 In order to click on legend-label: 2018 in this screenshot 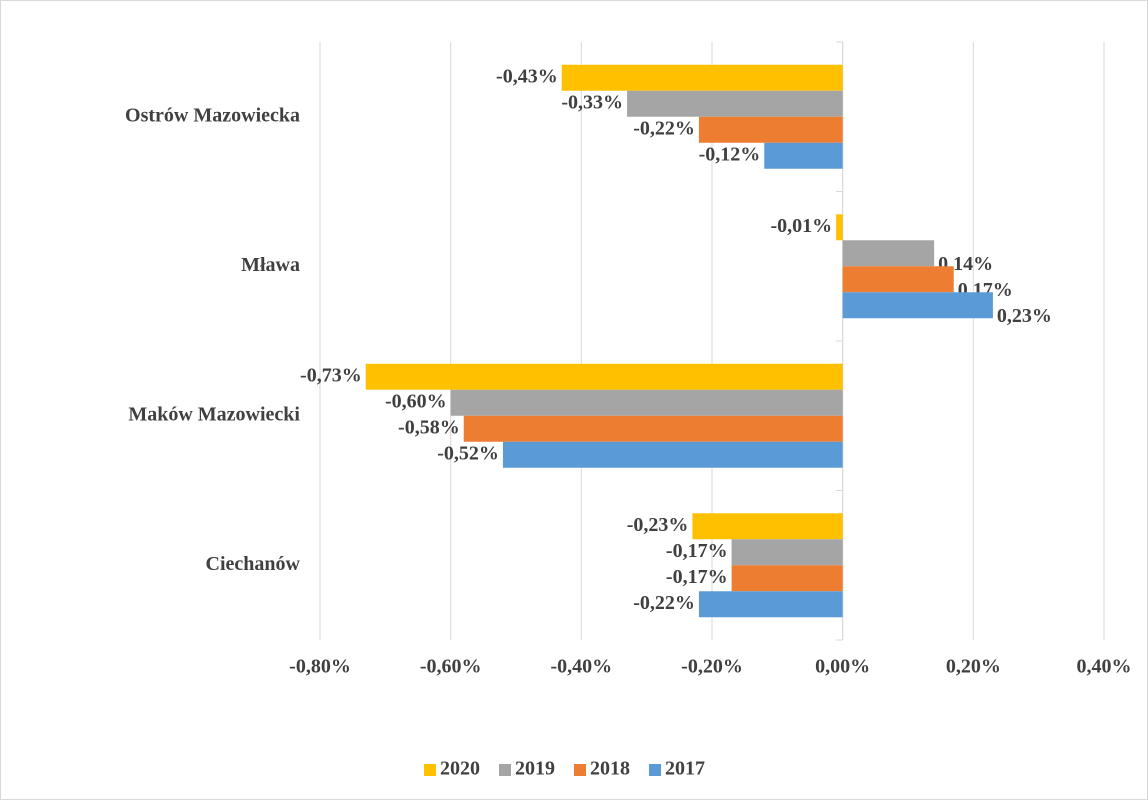, I will do `click(610, 769)`.